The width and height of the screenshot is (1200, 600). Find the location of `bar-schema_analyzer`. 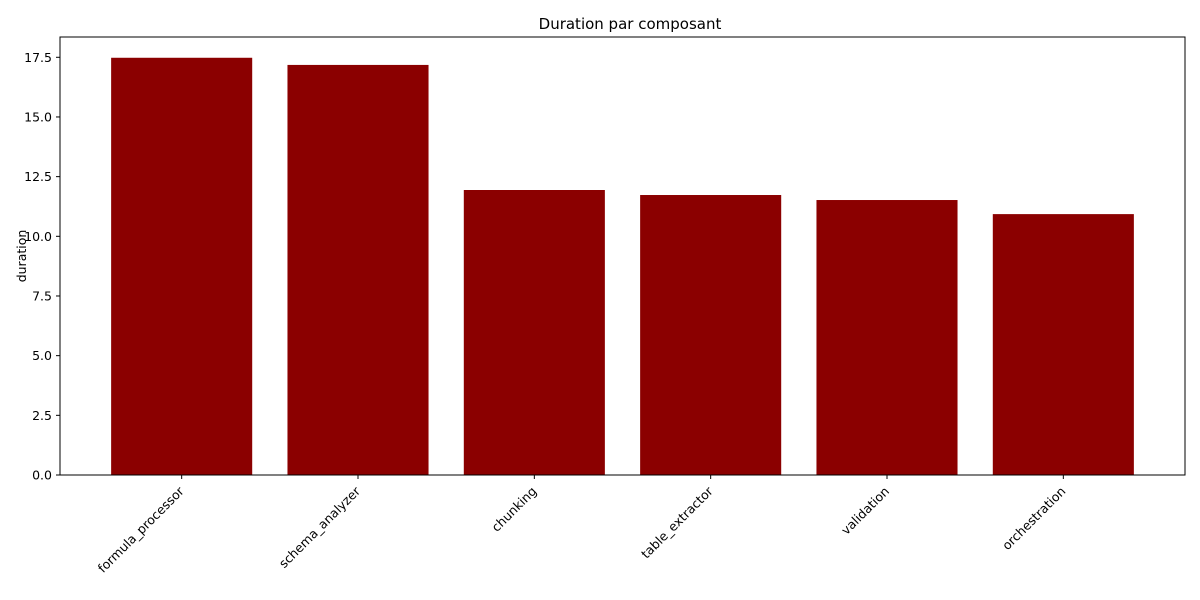

bar-schema_analyzer is located at coordinates (358, 270).